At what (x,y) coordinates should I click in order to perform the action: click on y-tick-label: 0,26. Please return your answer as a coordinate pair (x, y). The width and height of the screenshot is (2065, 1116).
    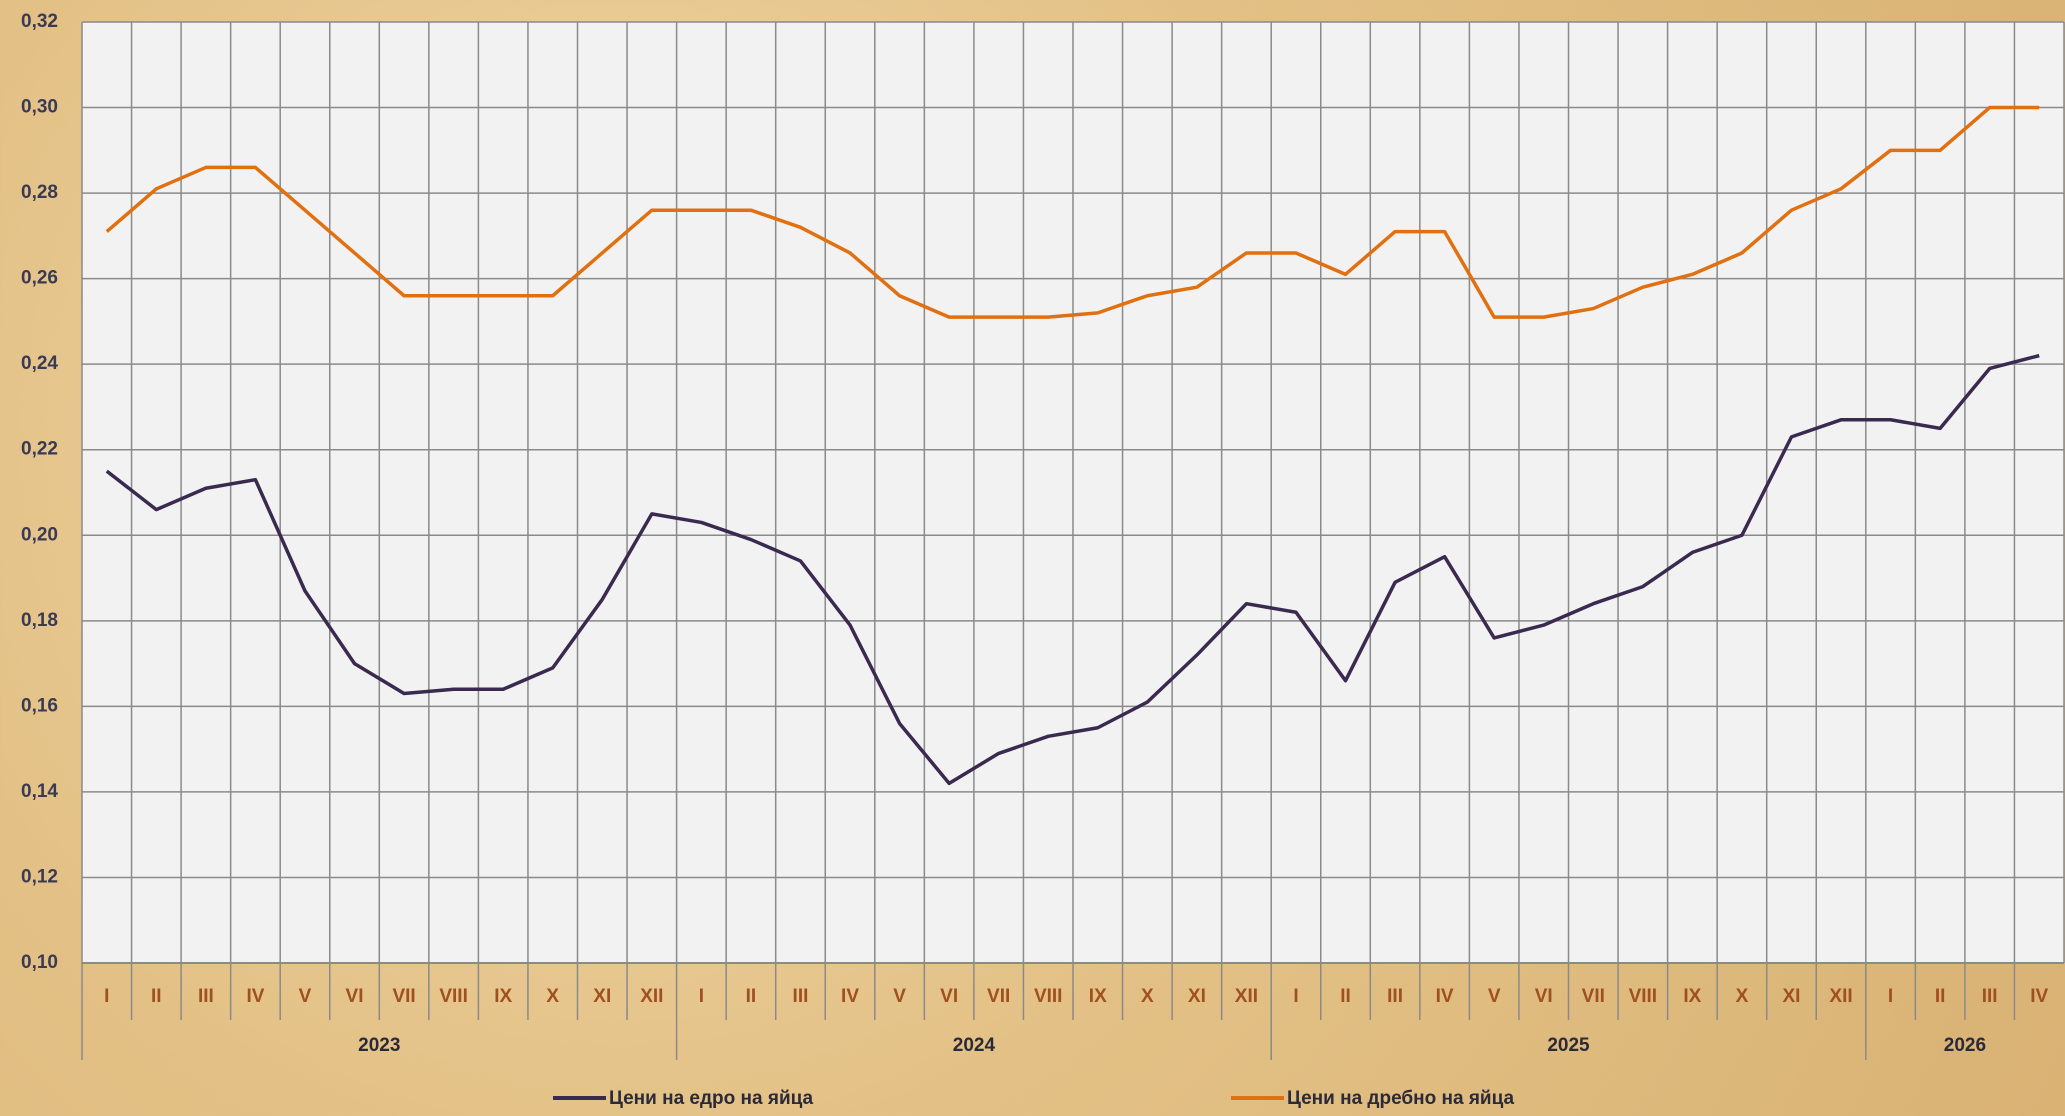
    Looking at the image, I should click on (39, 278).